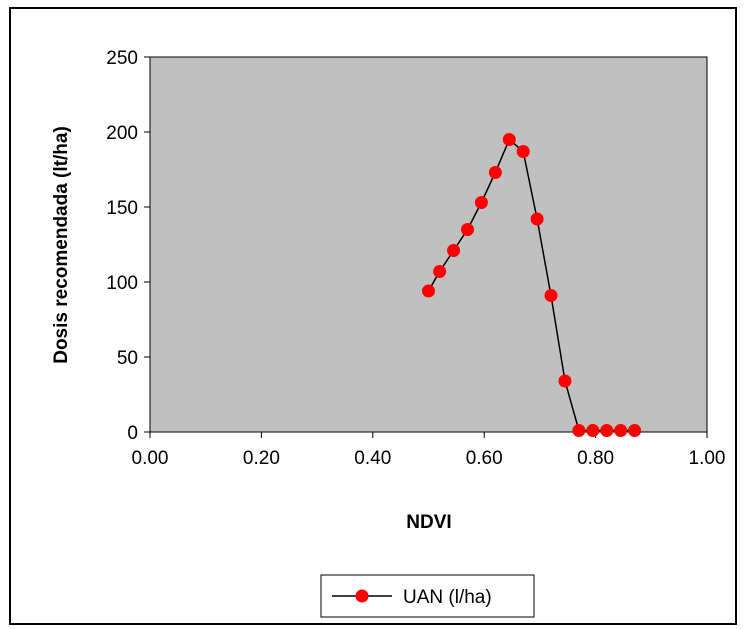  I want to click on y-tick-label: 250, so click(122, 58).